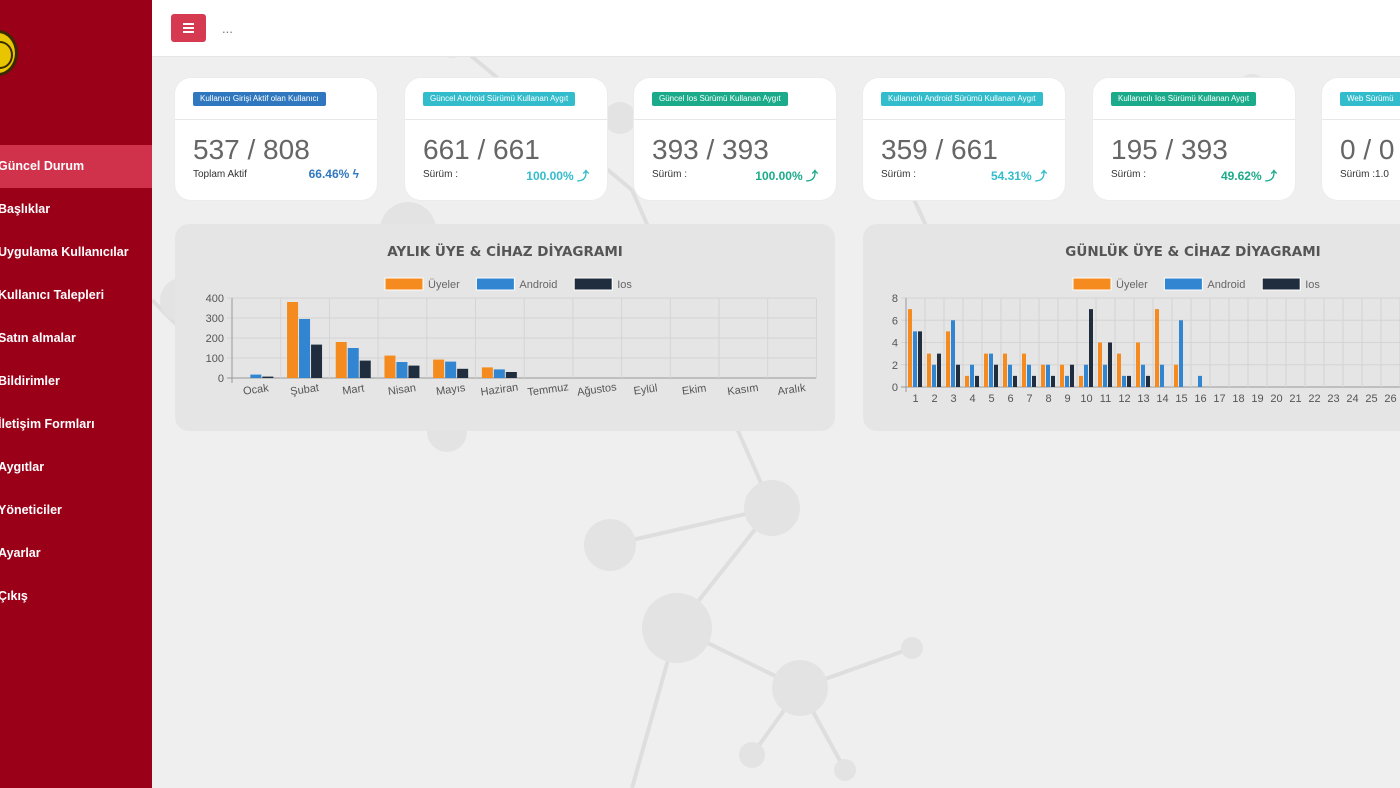  Describe the element at coordinates (743, 390) in the screenshot. I see `x-tick-label: Kasım` at that location.